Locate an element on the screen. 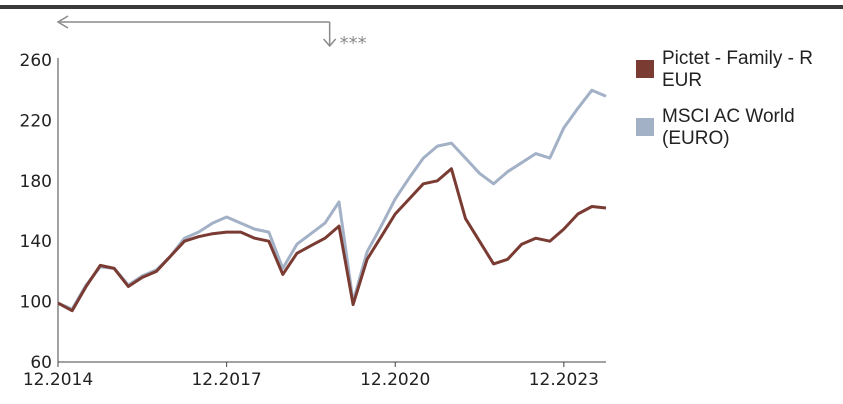  y-tick-label: 100 is located at coordinates (36, 303).